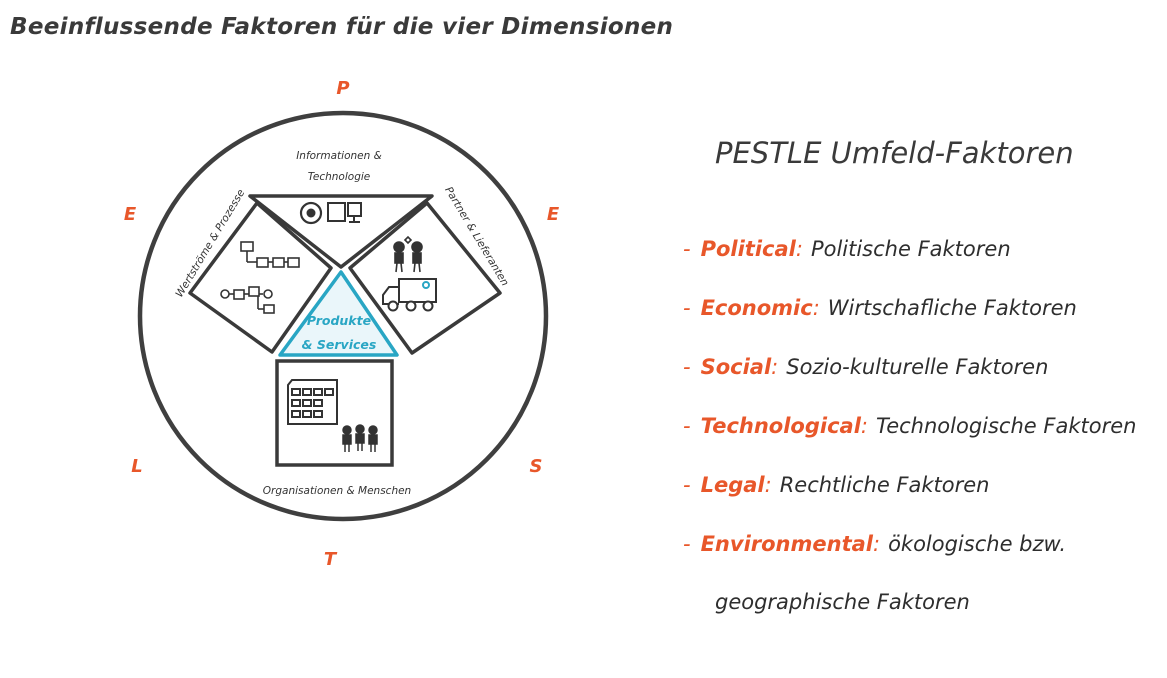 The image size is (1167, 678). Describe the element at coordinates (736, 367) in the screenshot. I see `term-social: Social` at that location.